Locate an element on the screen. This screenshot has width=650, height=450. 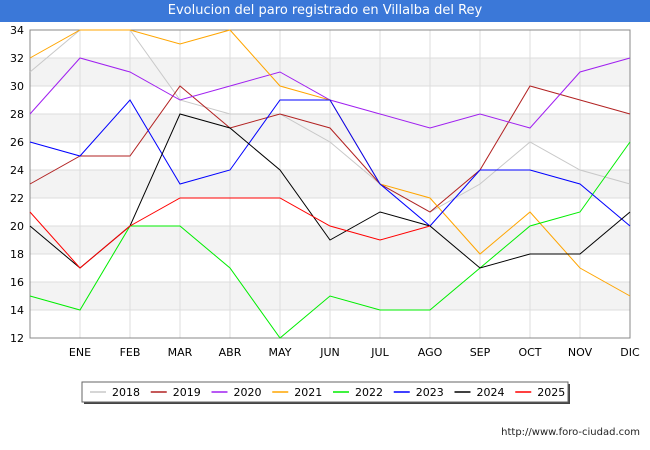
y-axis-ticks: 12 14 16 18 20 22 24 26 28 30 32 34 is located at coordinates (17, 184).